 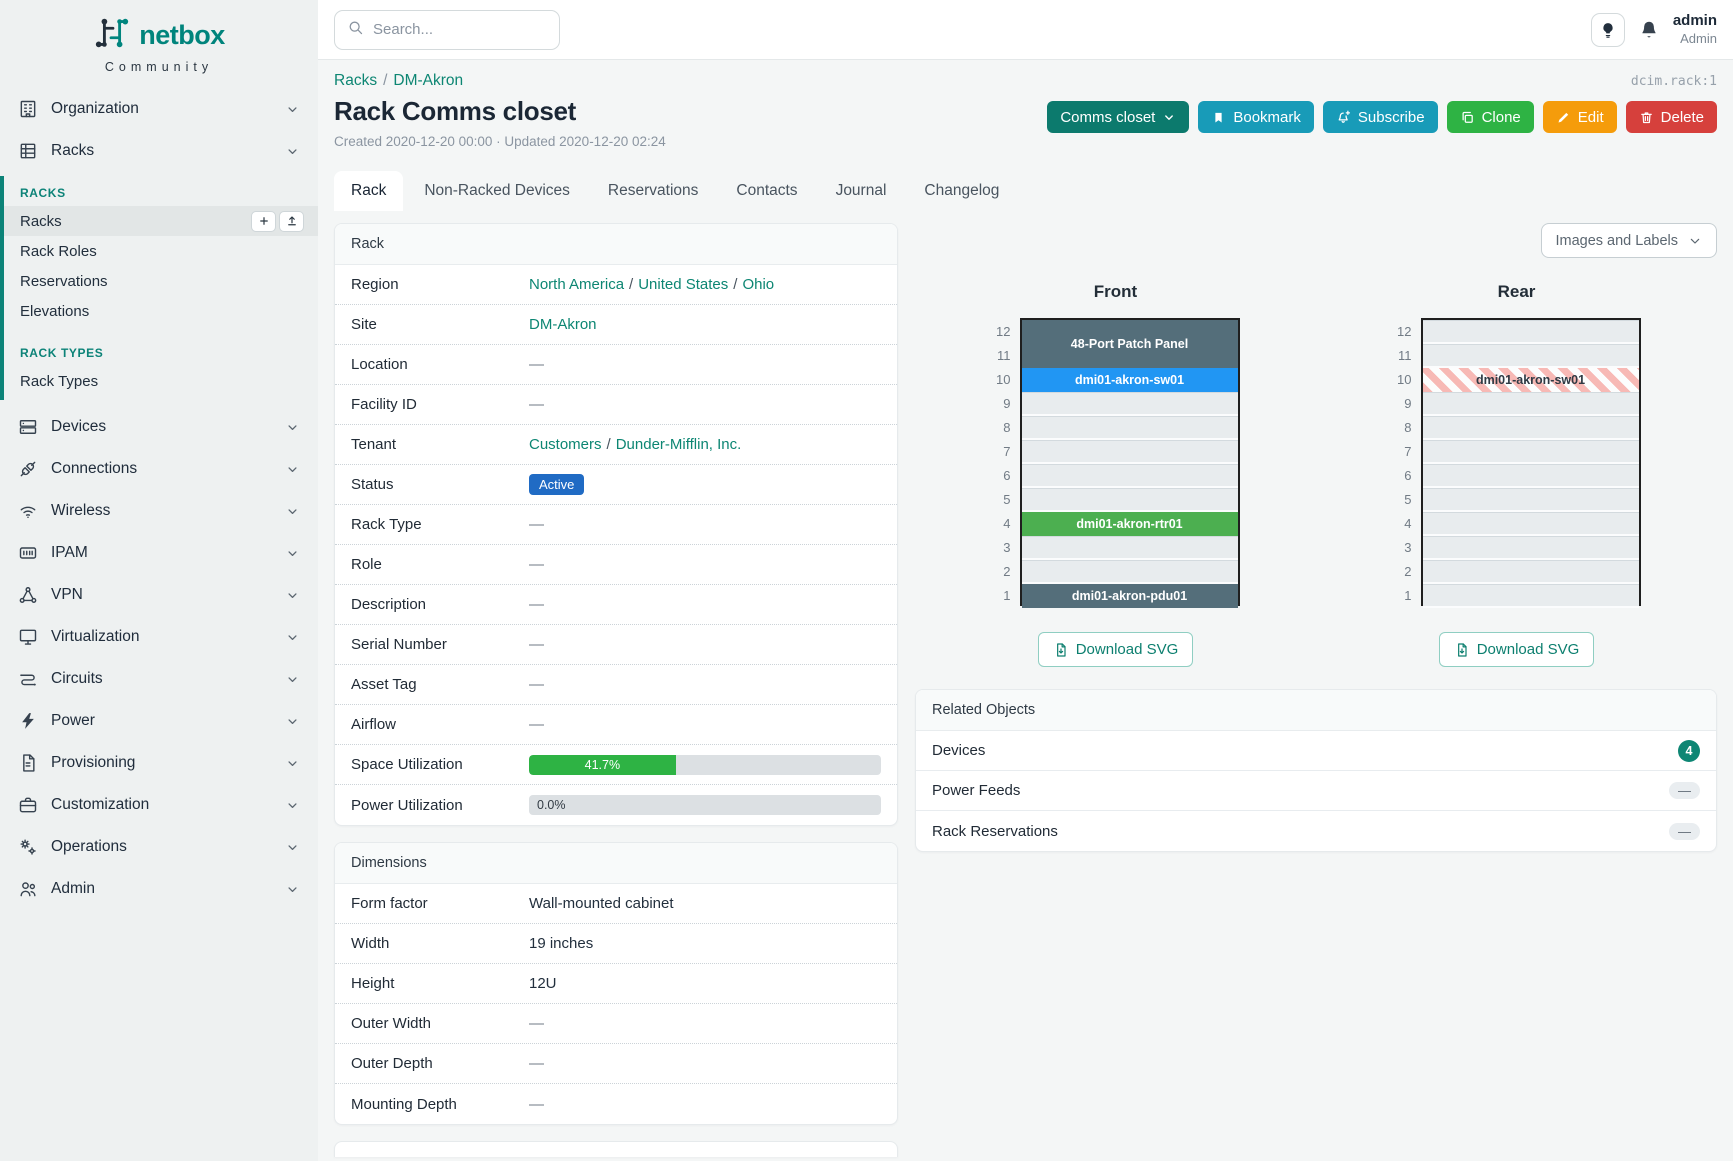 What do you see at coordinates (1671, 117) in the screenshot?
I see `delete-button: Delete` at bounding box center [1671, 117].